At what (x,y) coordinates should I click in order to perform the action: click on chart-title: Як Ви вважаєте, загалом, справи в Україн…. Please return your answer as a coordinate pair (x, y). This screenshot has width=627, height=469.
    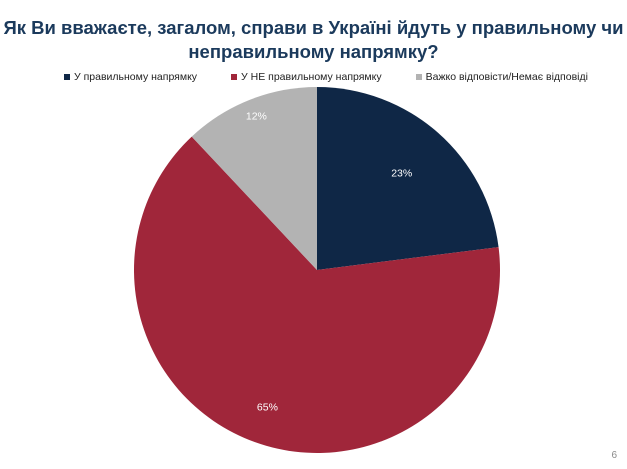
    Looking at the image, I should click on (313, 40).